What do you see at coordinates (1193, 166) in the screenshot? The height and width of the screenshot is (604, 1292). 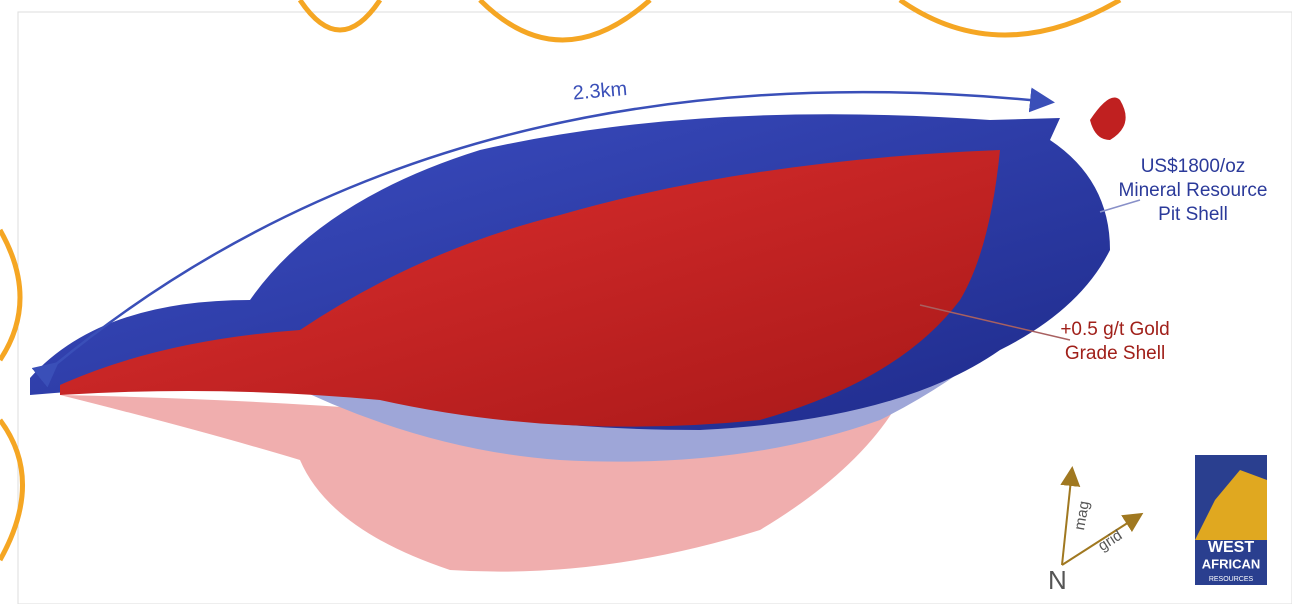 I see `label-line: US$1800/oz` at bounding box center [1193, 166].